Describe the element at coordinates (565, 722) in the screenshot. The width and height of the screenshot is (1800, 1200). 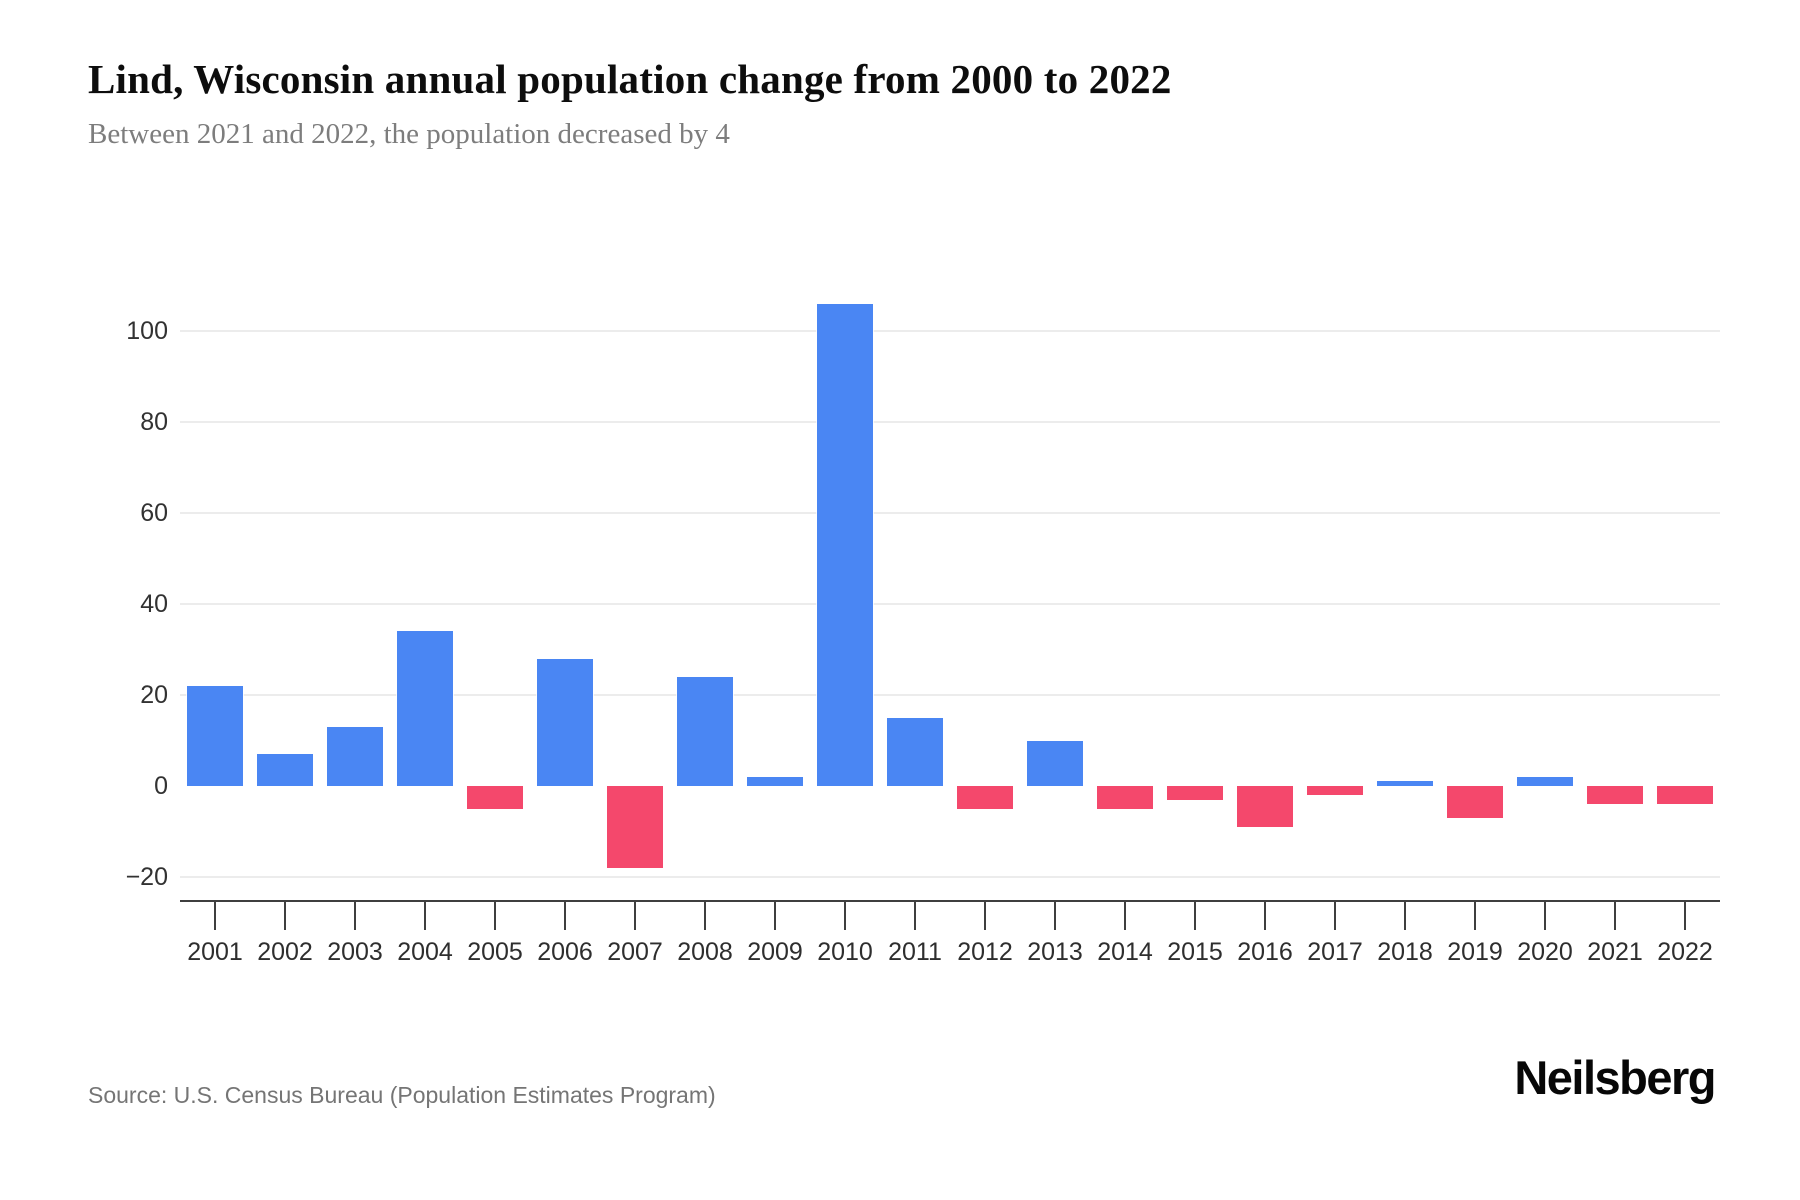
I see `bar-2006` at that location.